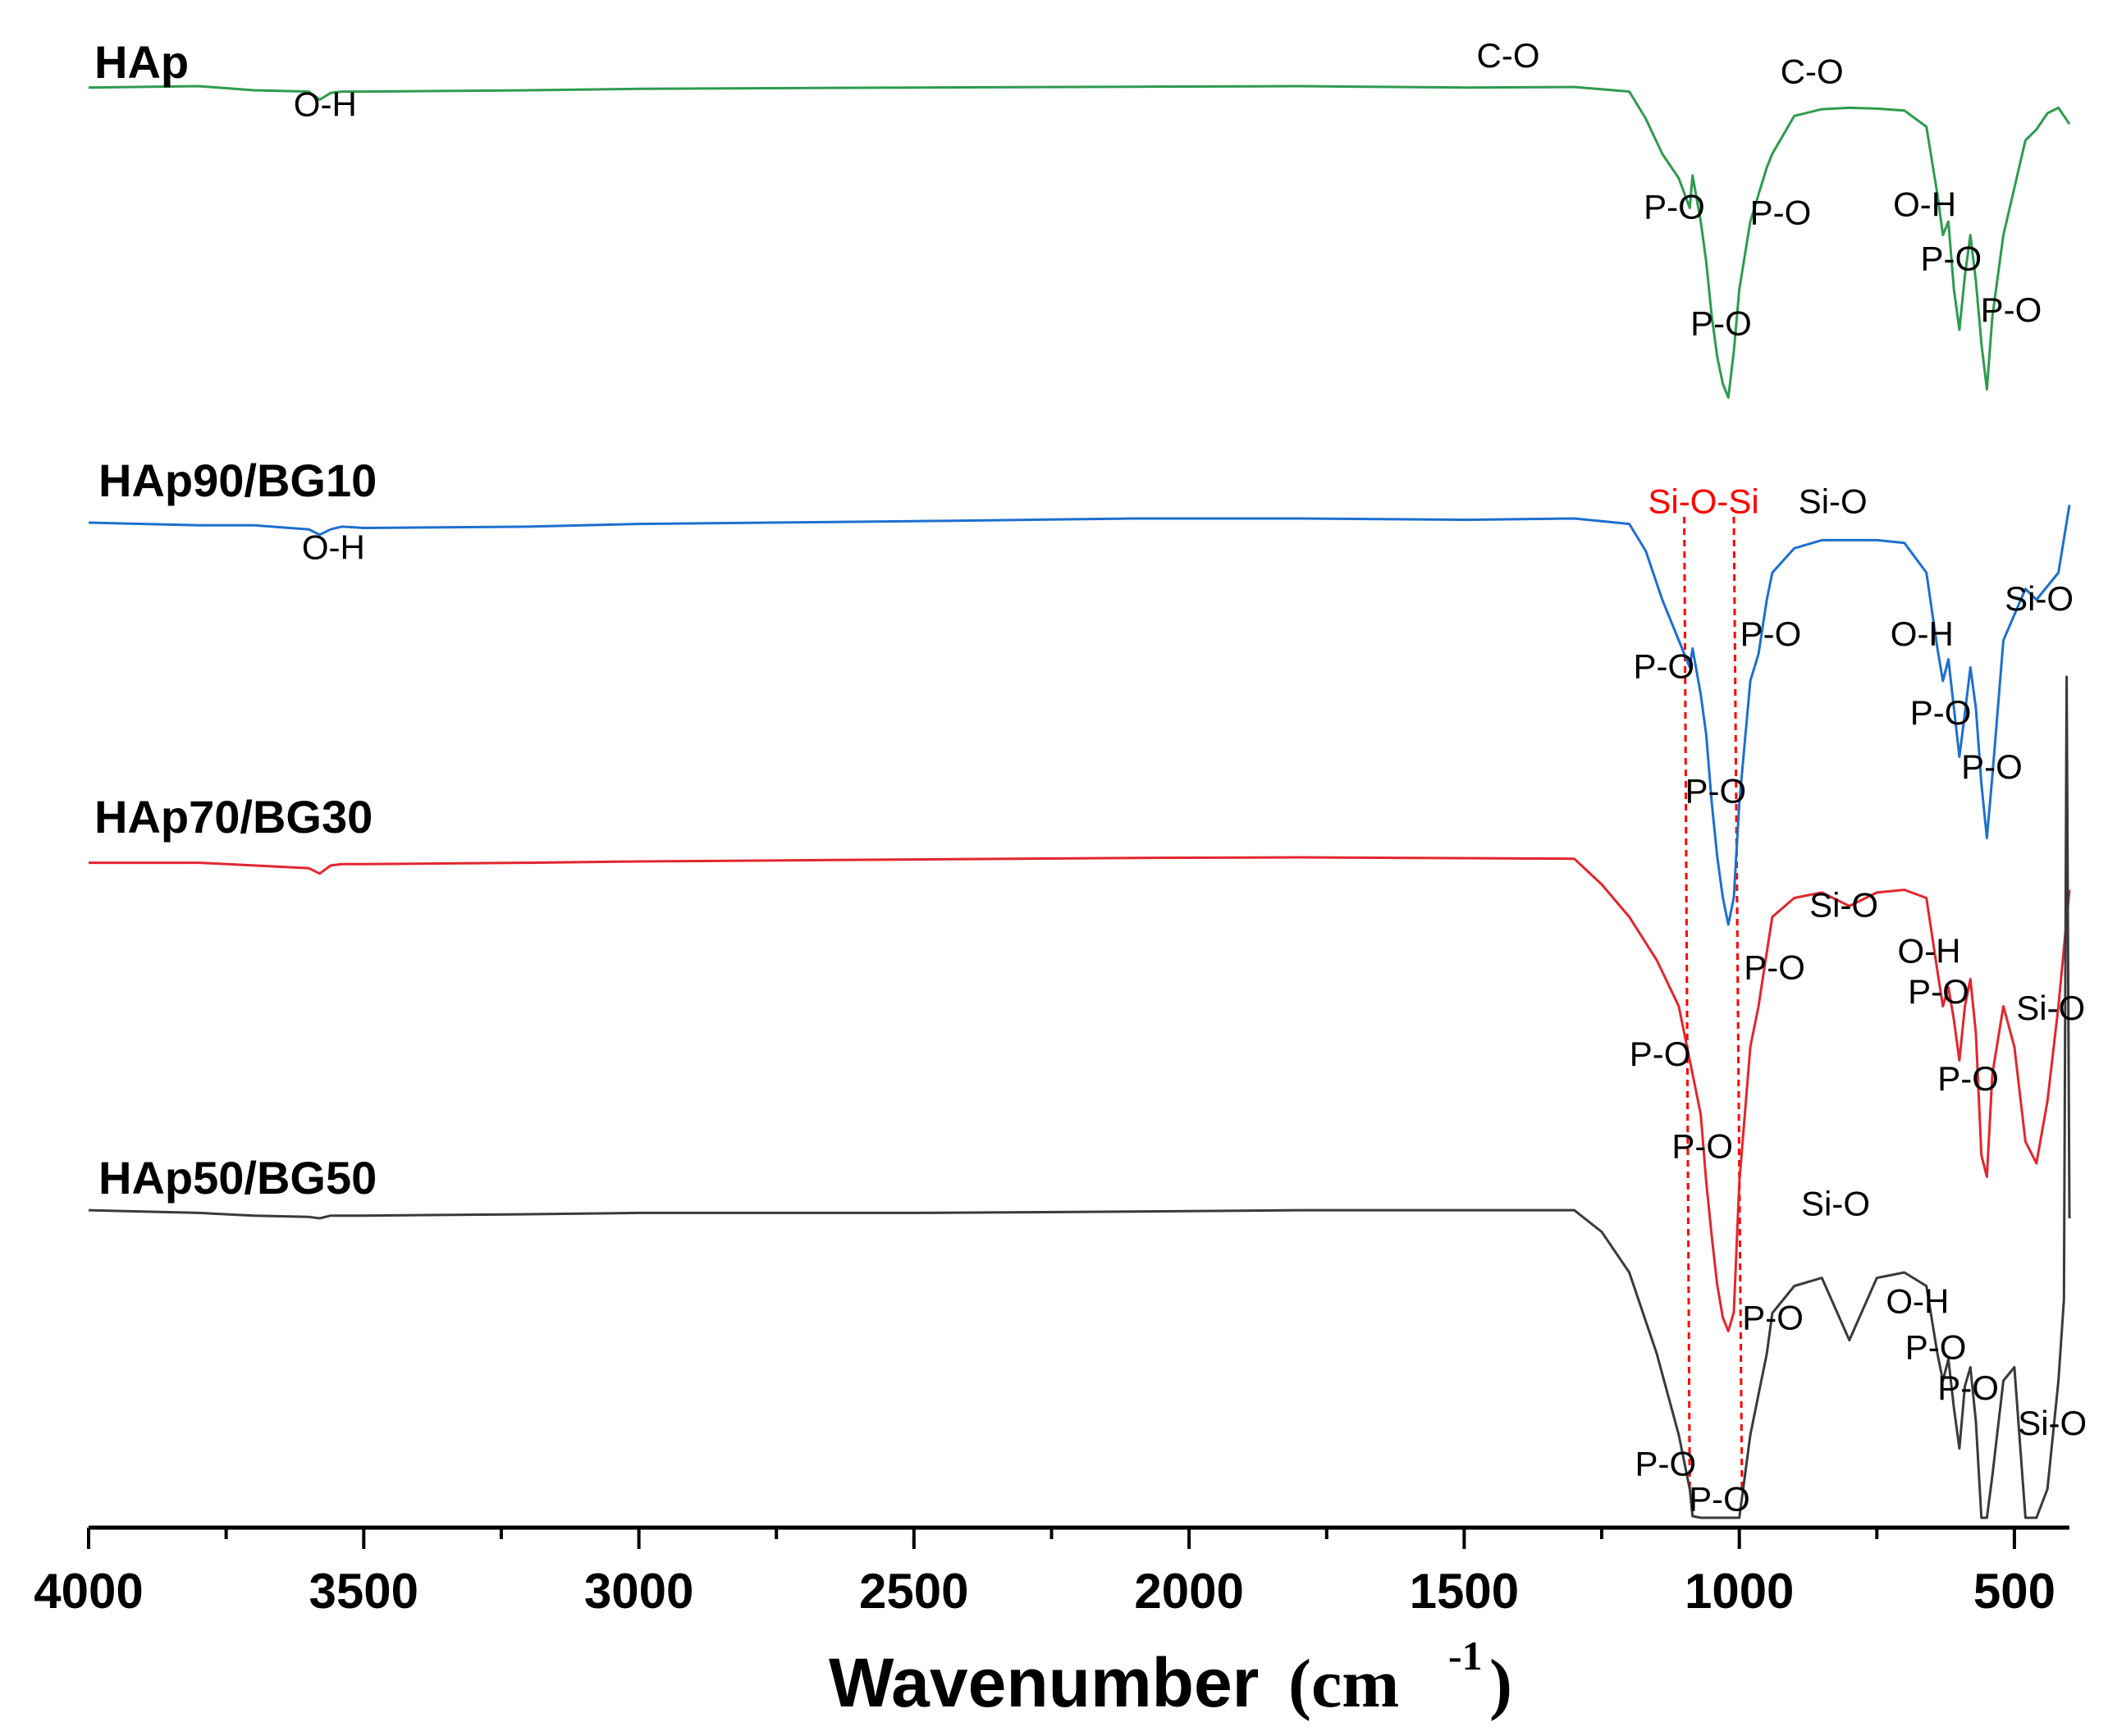 The image size is (2108, 1736). What do you see at coordinates (363, 1591) in the screenshot?
I see `x-tick-label: 3500` at bounding box center [363, 1591].